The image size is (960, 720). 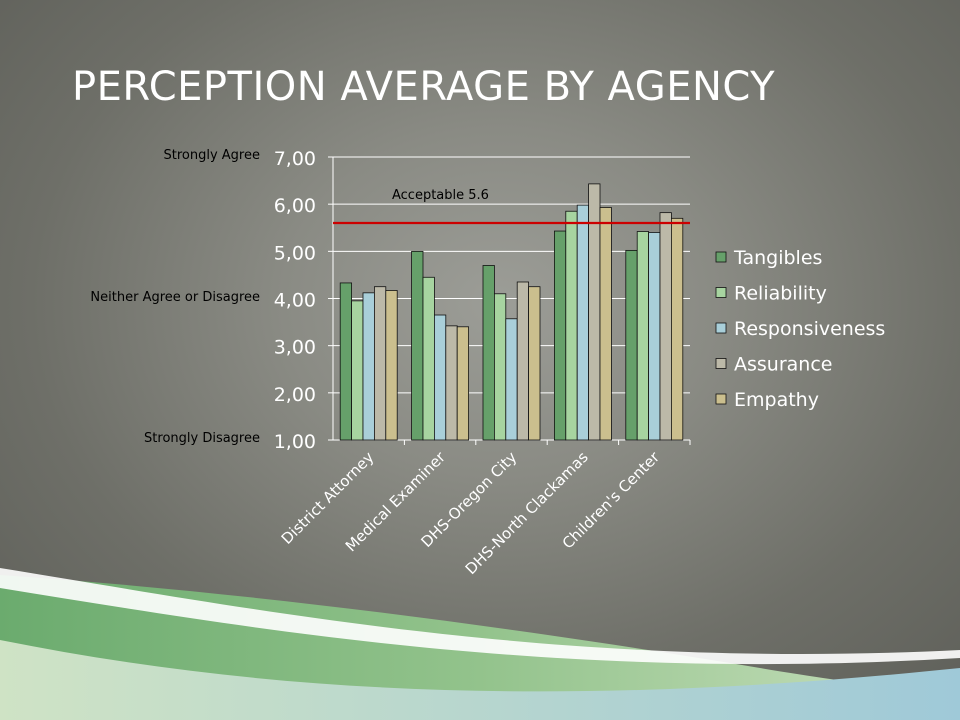 I want to click on y-tick-label: 6,00, so click(x=295, y=206).